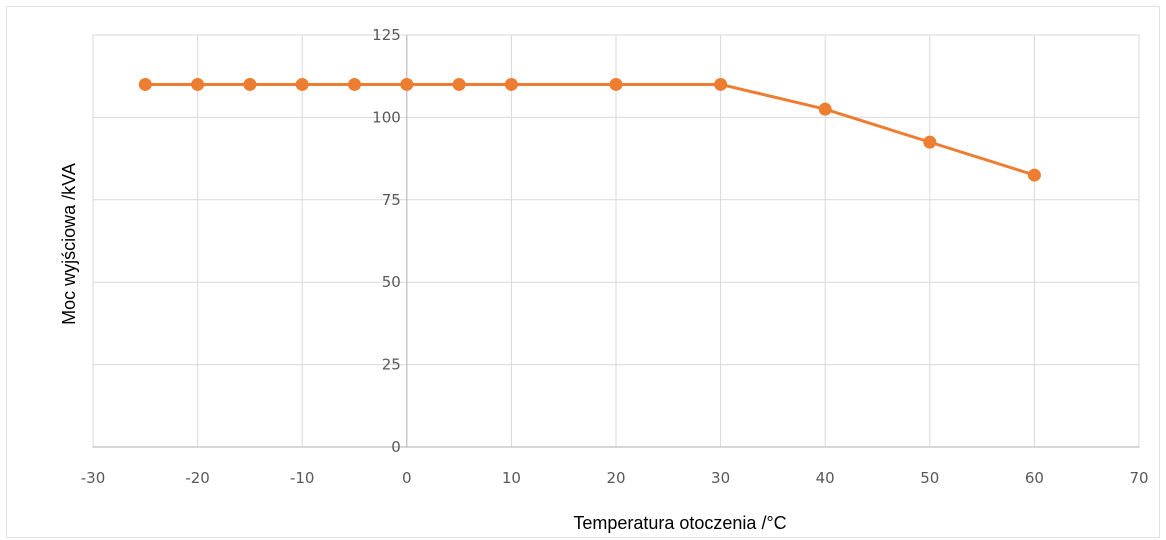 Image resolution: width=1166 pixels, height=540 pixels. What do you see at coordinates (386, 117) in the screenshot?
I see `y-tick-label: 100` at bounding box center [386, 117].